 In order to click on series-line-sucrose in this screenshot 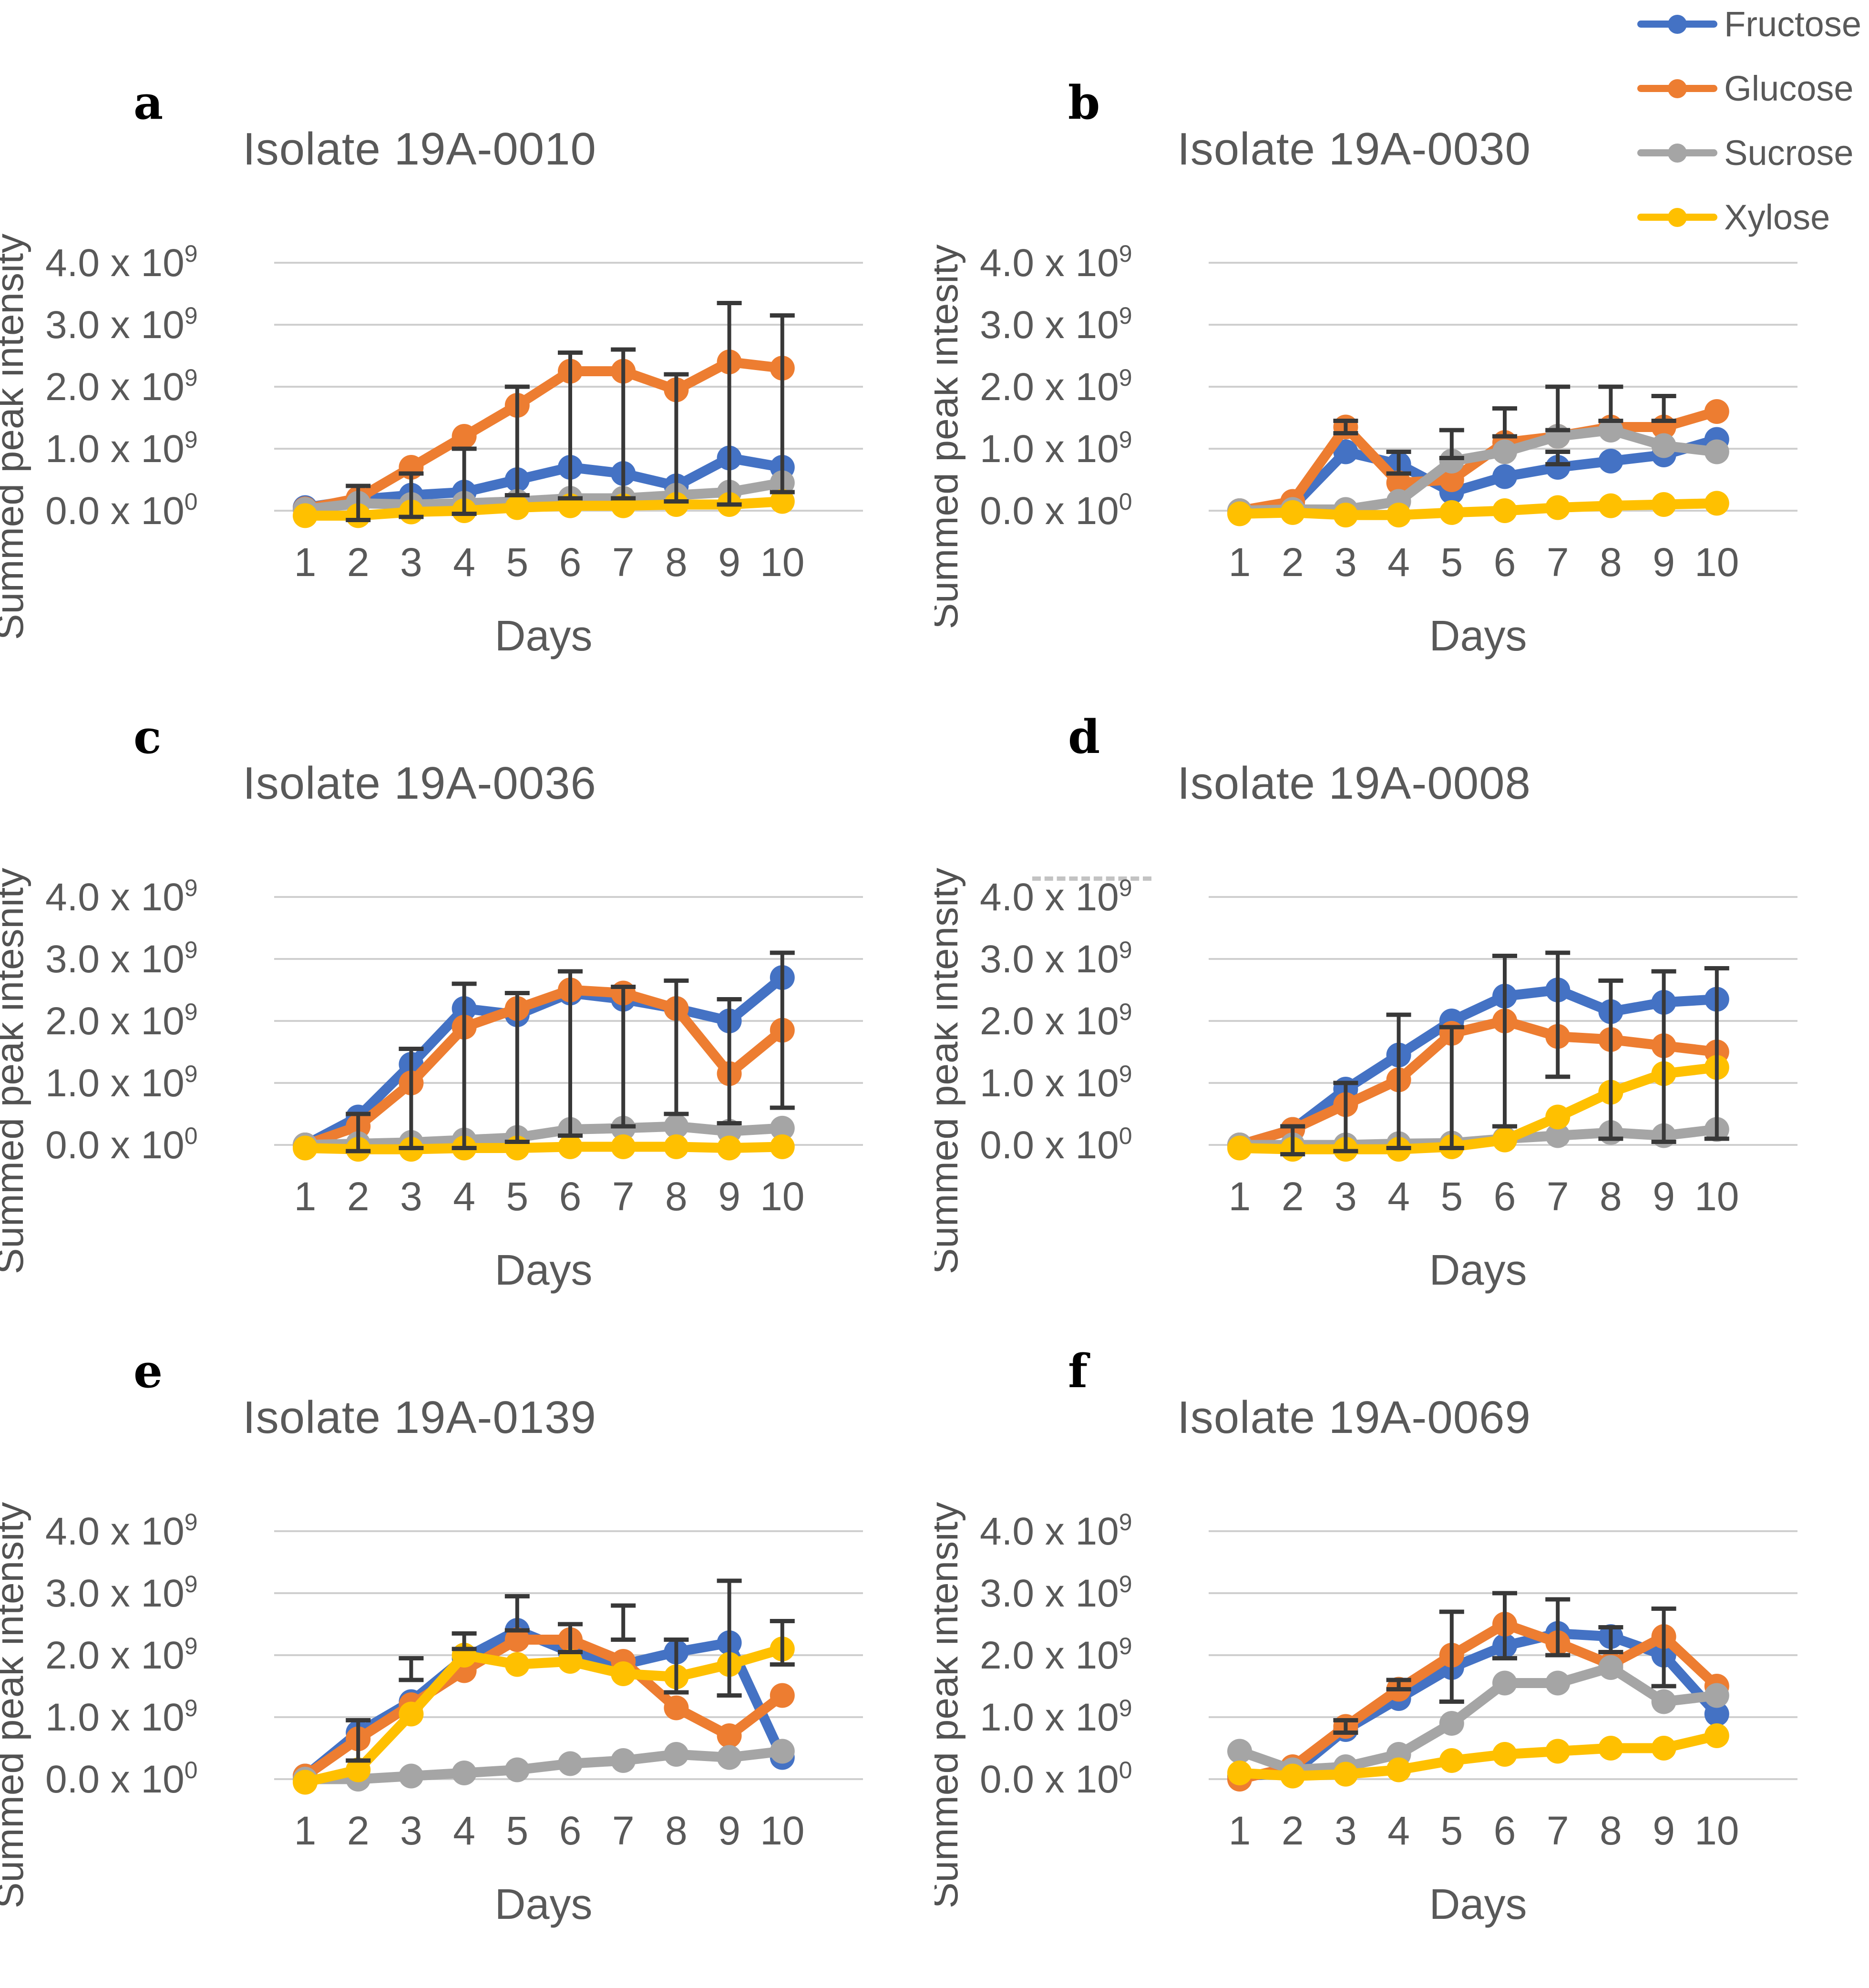, I will do `click(544, 496)`.